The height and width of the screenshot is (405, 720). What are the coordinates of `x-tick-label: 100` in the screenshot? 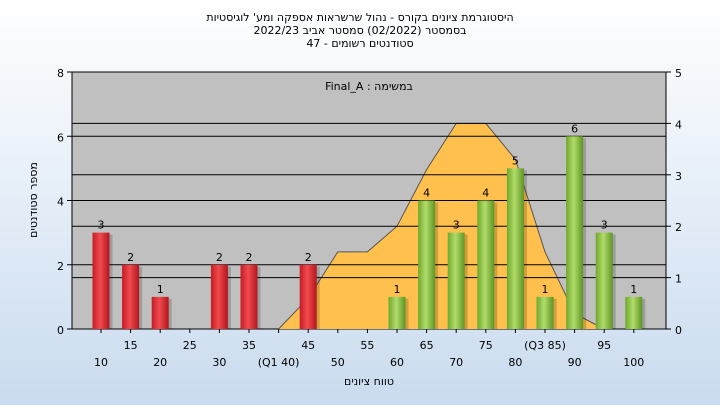 It's located at (633, 362).